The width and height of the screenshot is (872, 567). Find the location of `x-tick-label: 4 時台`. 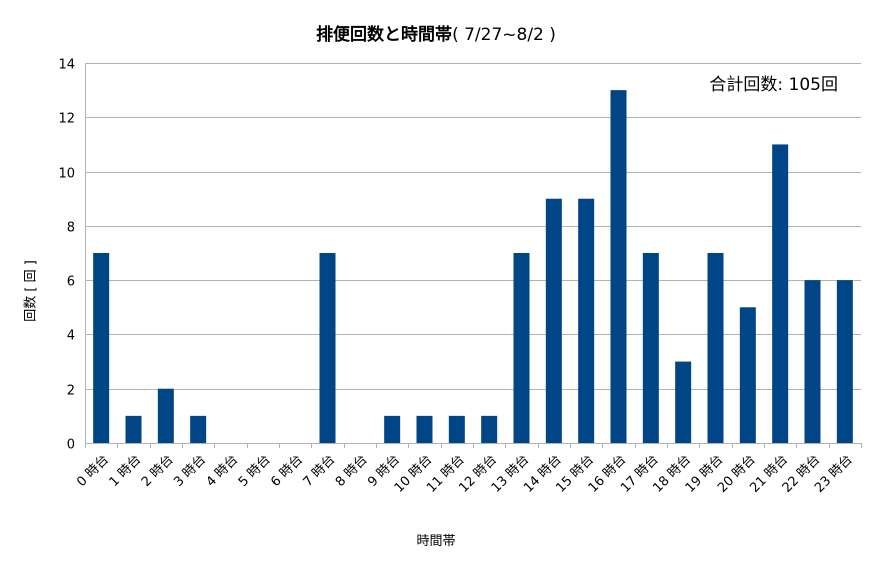

x-tick-label: 4 時台 is located at coordinates (223, 471).